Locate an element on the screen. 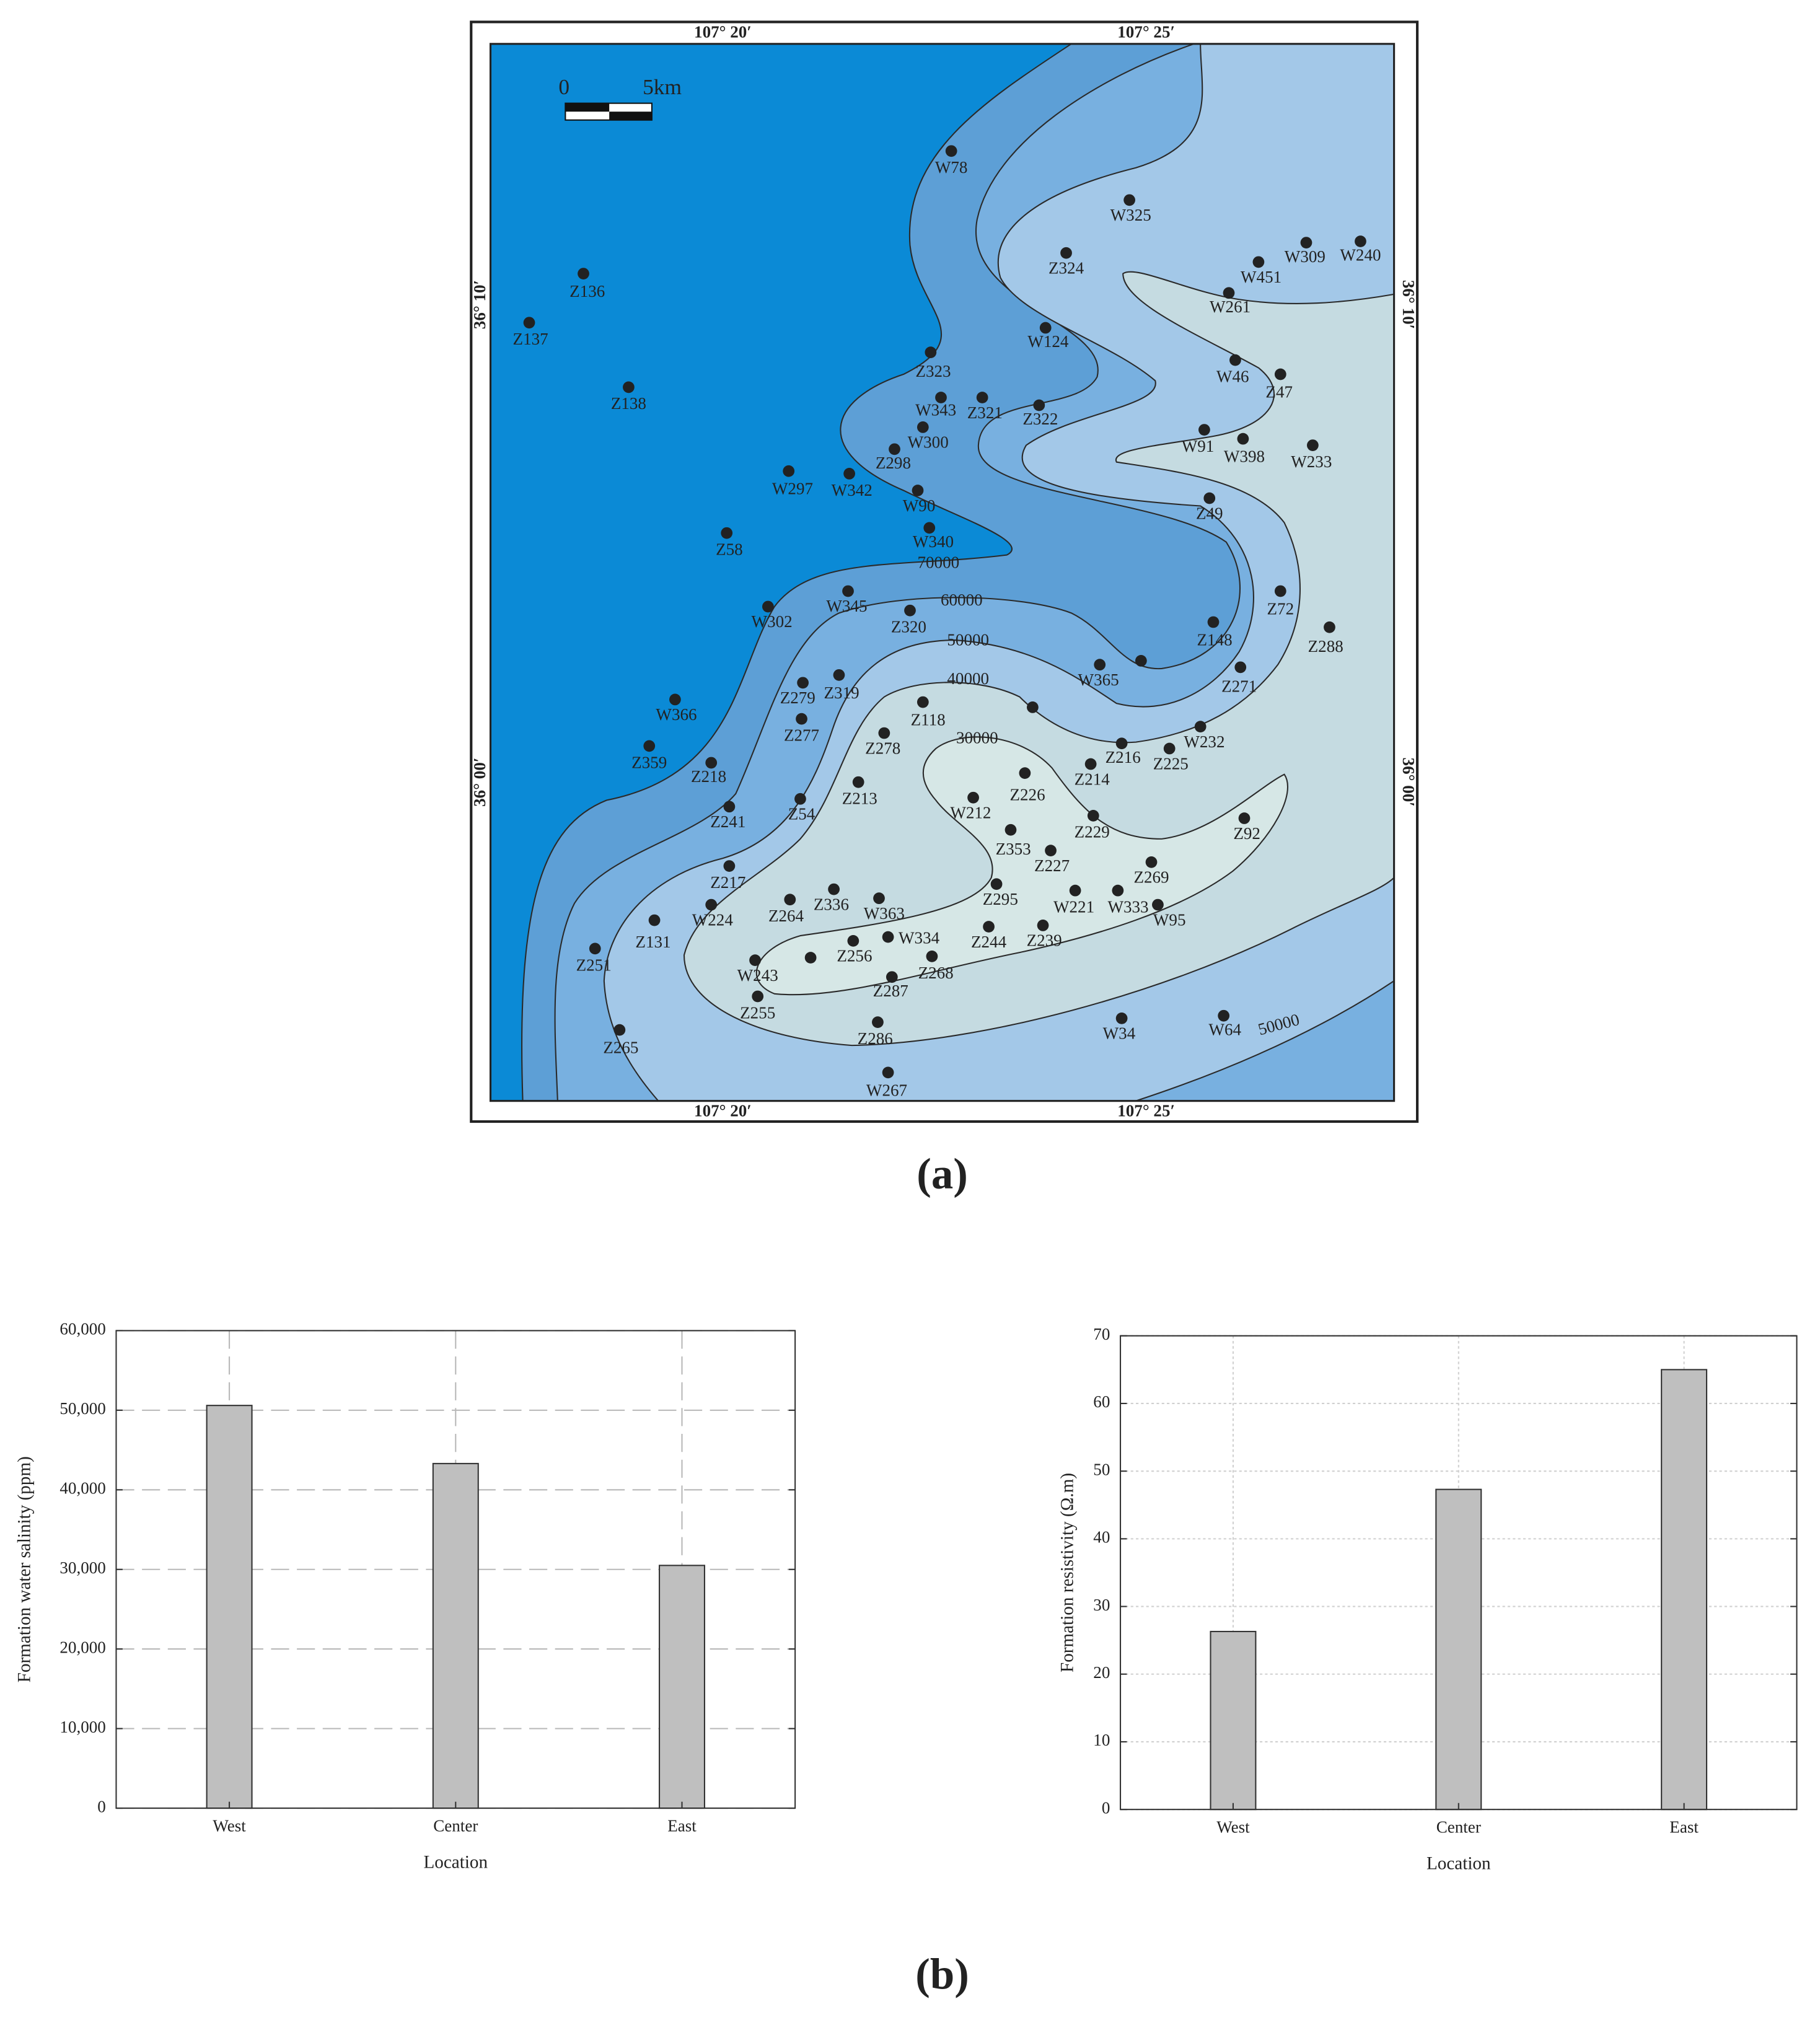 The image size is (1820, 2025). longitude-label: 107° 25′ is located at coordinates (1146, 31).